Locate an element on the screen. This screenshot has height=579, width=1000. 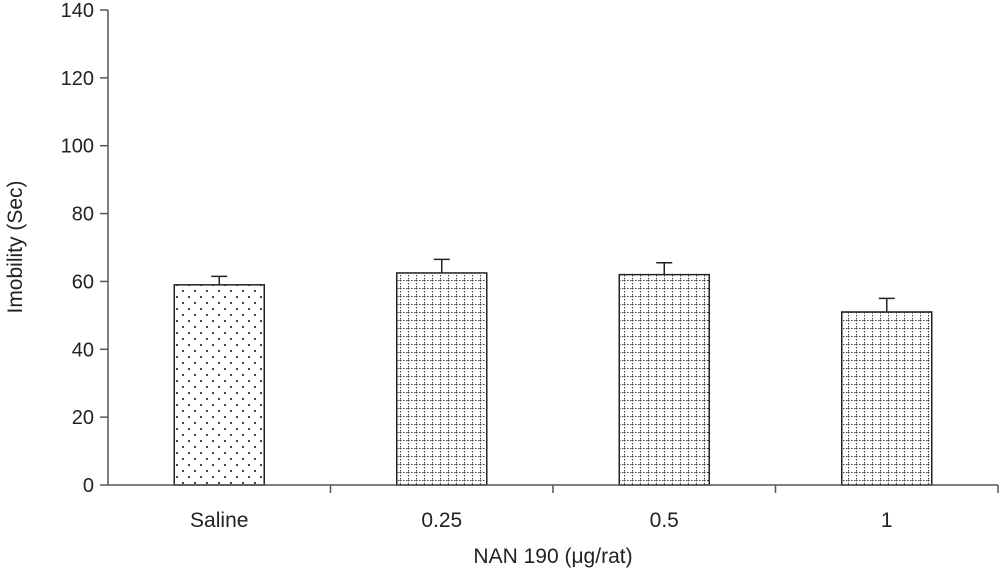
x-category-label: 0.25 is located at coordinates (441, 520).